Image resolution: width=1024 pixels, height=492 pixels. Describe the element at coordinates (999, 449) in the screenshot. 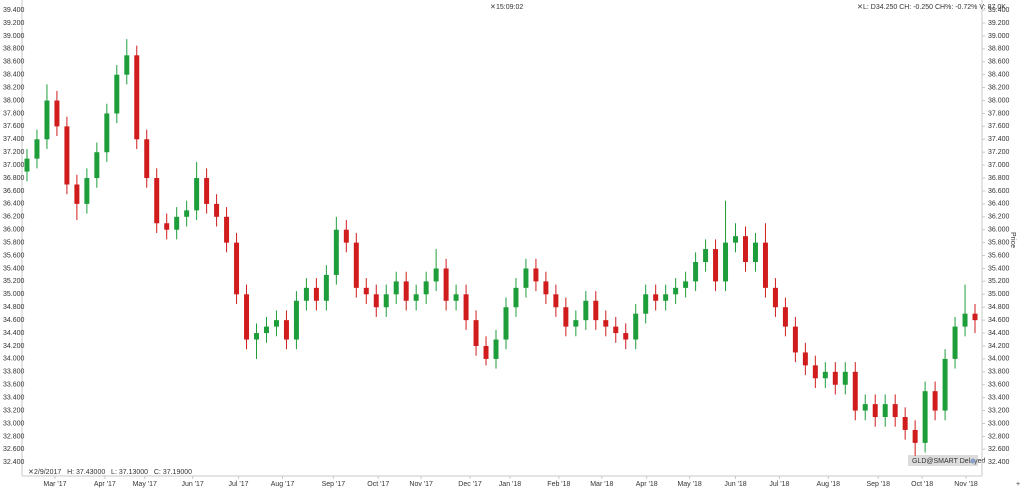

I see `y-tick-label: 32.600` at that location.